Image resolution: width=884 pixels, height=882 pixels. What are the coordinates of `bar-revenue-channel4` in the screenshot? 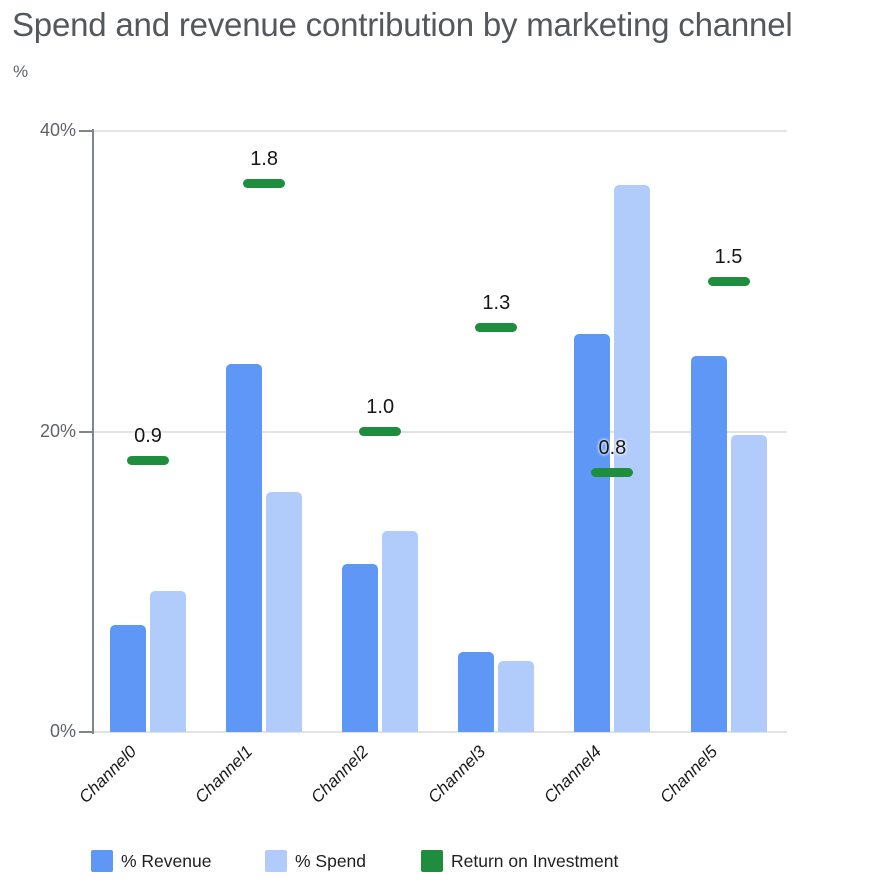 It's located at (592, 532).